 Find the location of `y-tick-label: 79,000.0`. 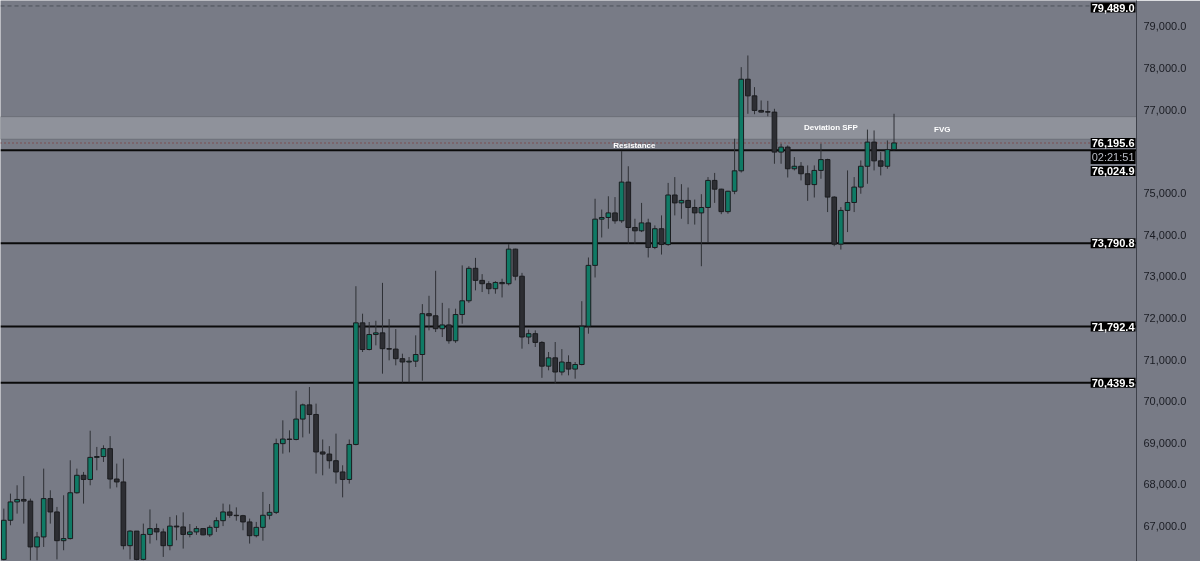

y-tick-label: 79,000.0 is located at coordinates (1165, 26).